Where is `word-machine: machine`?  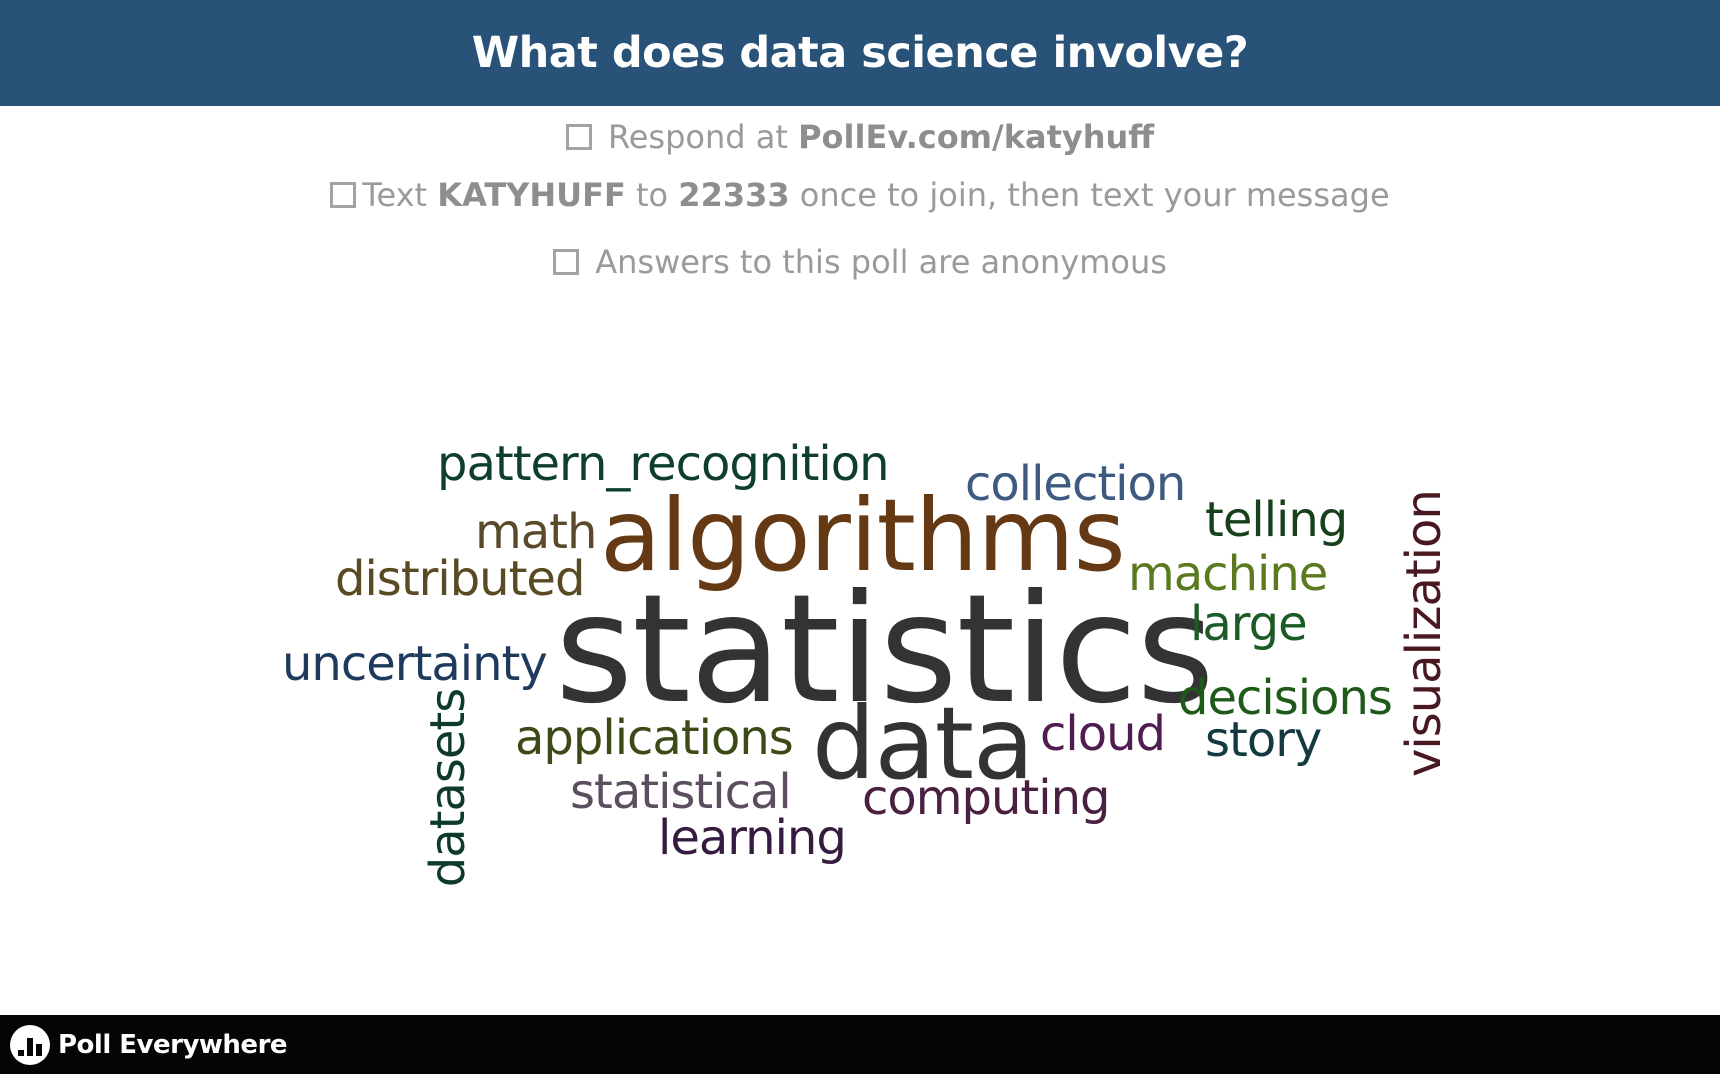
word-machine: machine is located at coordinates (1228, 574).